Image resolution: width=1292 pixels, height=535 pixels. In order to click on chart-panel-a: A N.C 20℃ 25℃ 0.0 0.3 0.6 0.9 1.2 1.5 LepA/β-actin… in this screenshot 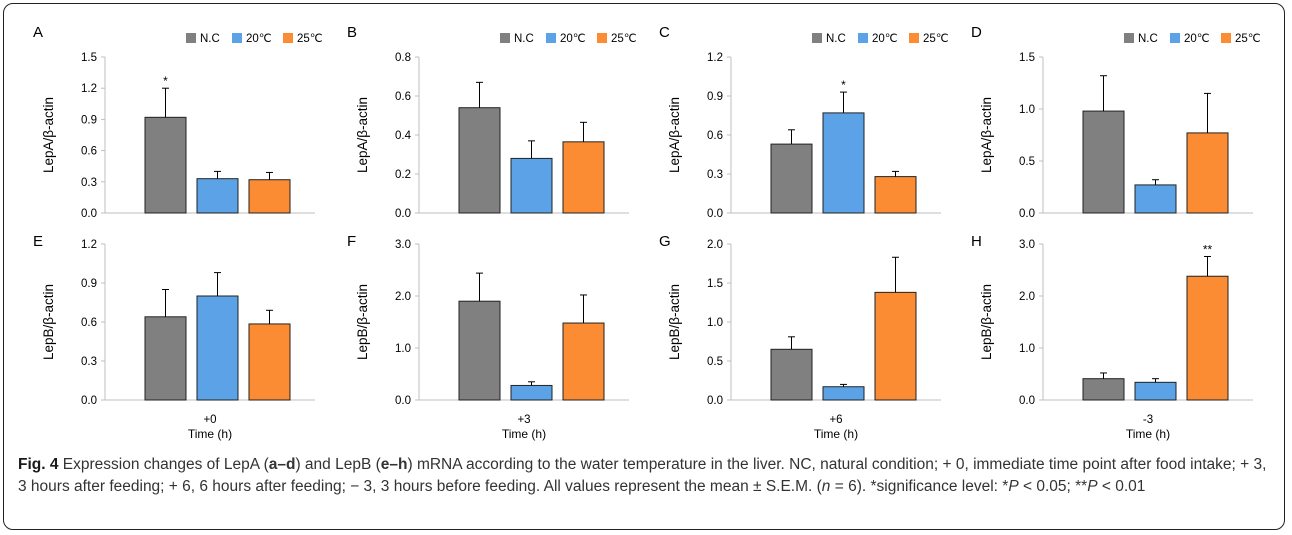, I will do `click(178, 122)`.